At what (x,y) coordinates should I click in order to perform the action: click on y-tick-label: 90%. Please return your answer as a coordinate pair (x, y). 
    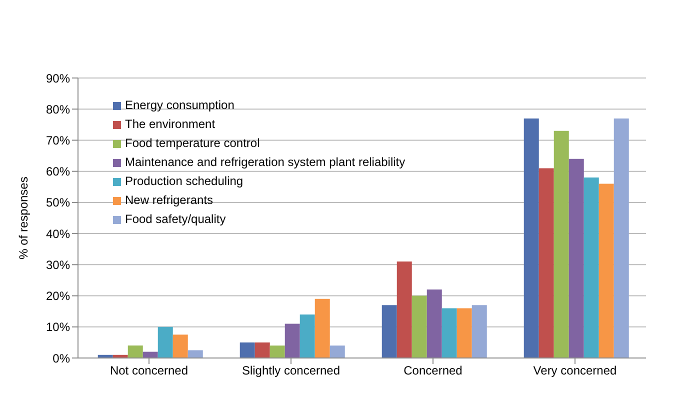
    Looking at the image, I should click on (58, 78).